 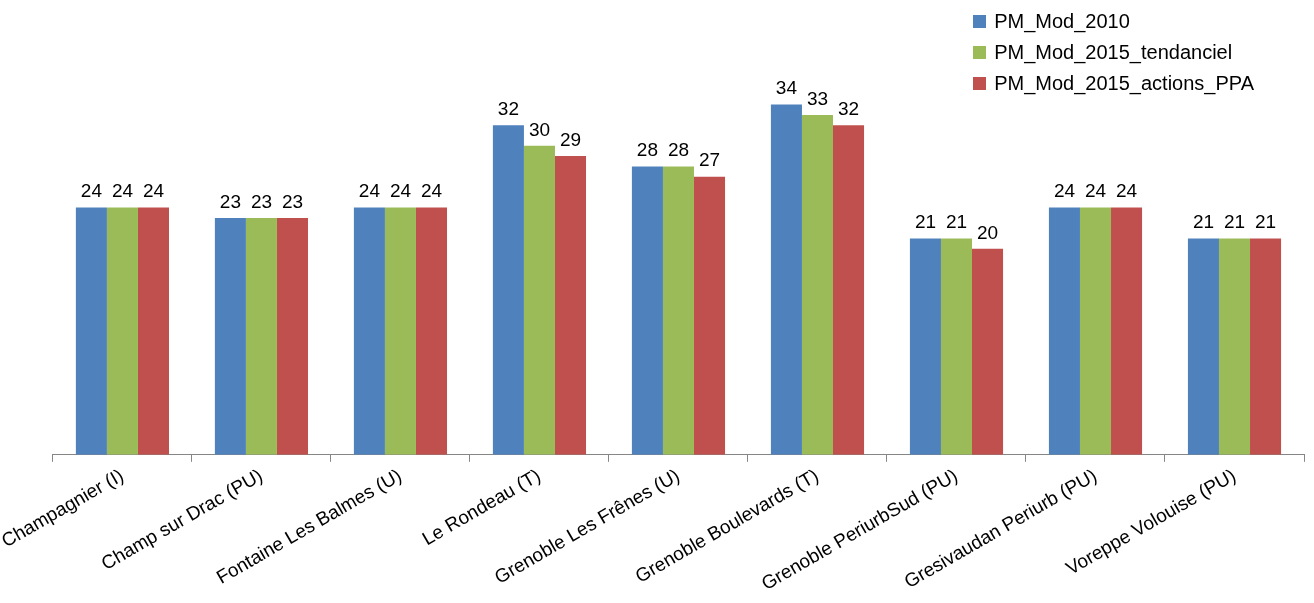 What do you see at coordinates (817, 98) in the screenshot?
I see `data-label: 33` at bounding box center [817, 98].